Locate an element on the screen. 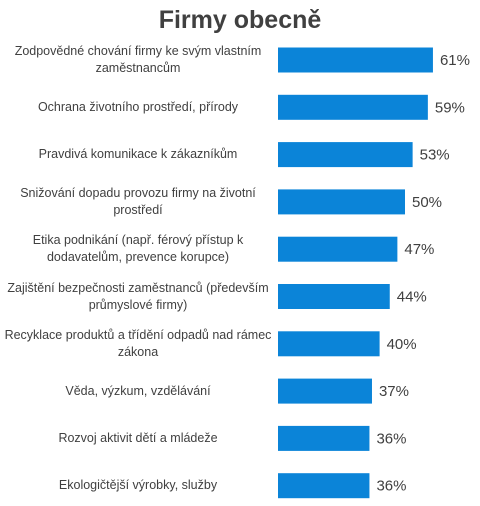  value-label-10: 36% is located at coordinates (391, 486).